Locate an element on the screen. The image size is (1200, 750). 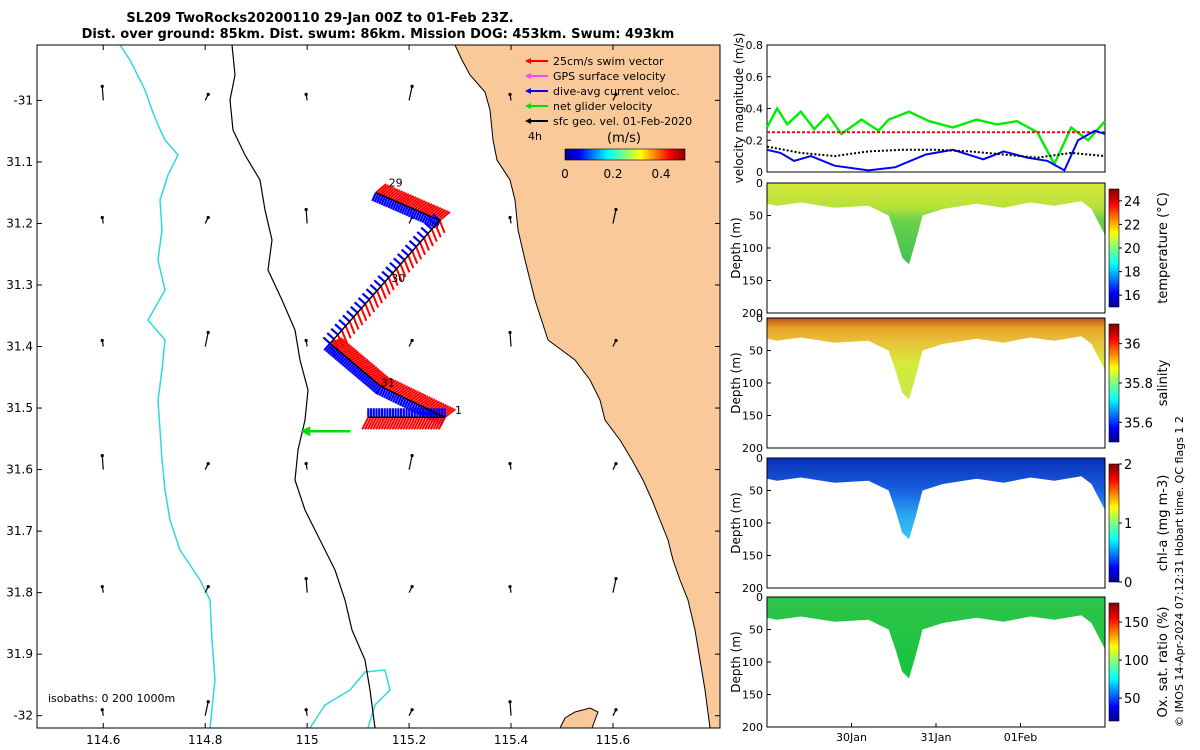
legend-label: 25cm/s swim vector is located at coordinates (608, 61).